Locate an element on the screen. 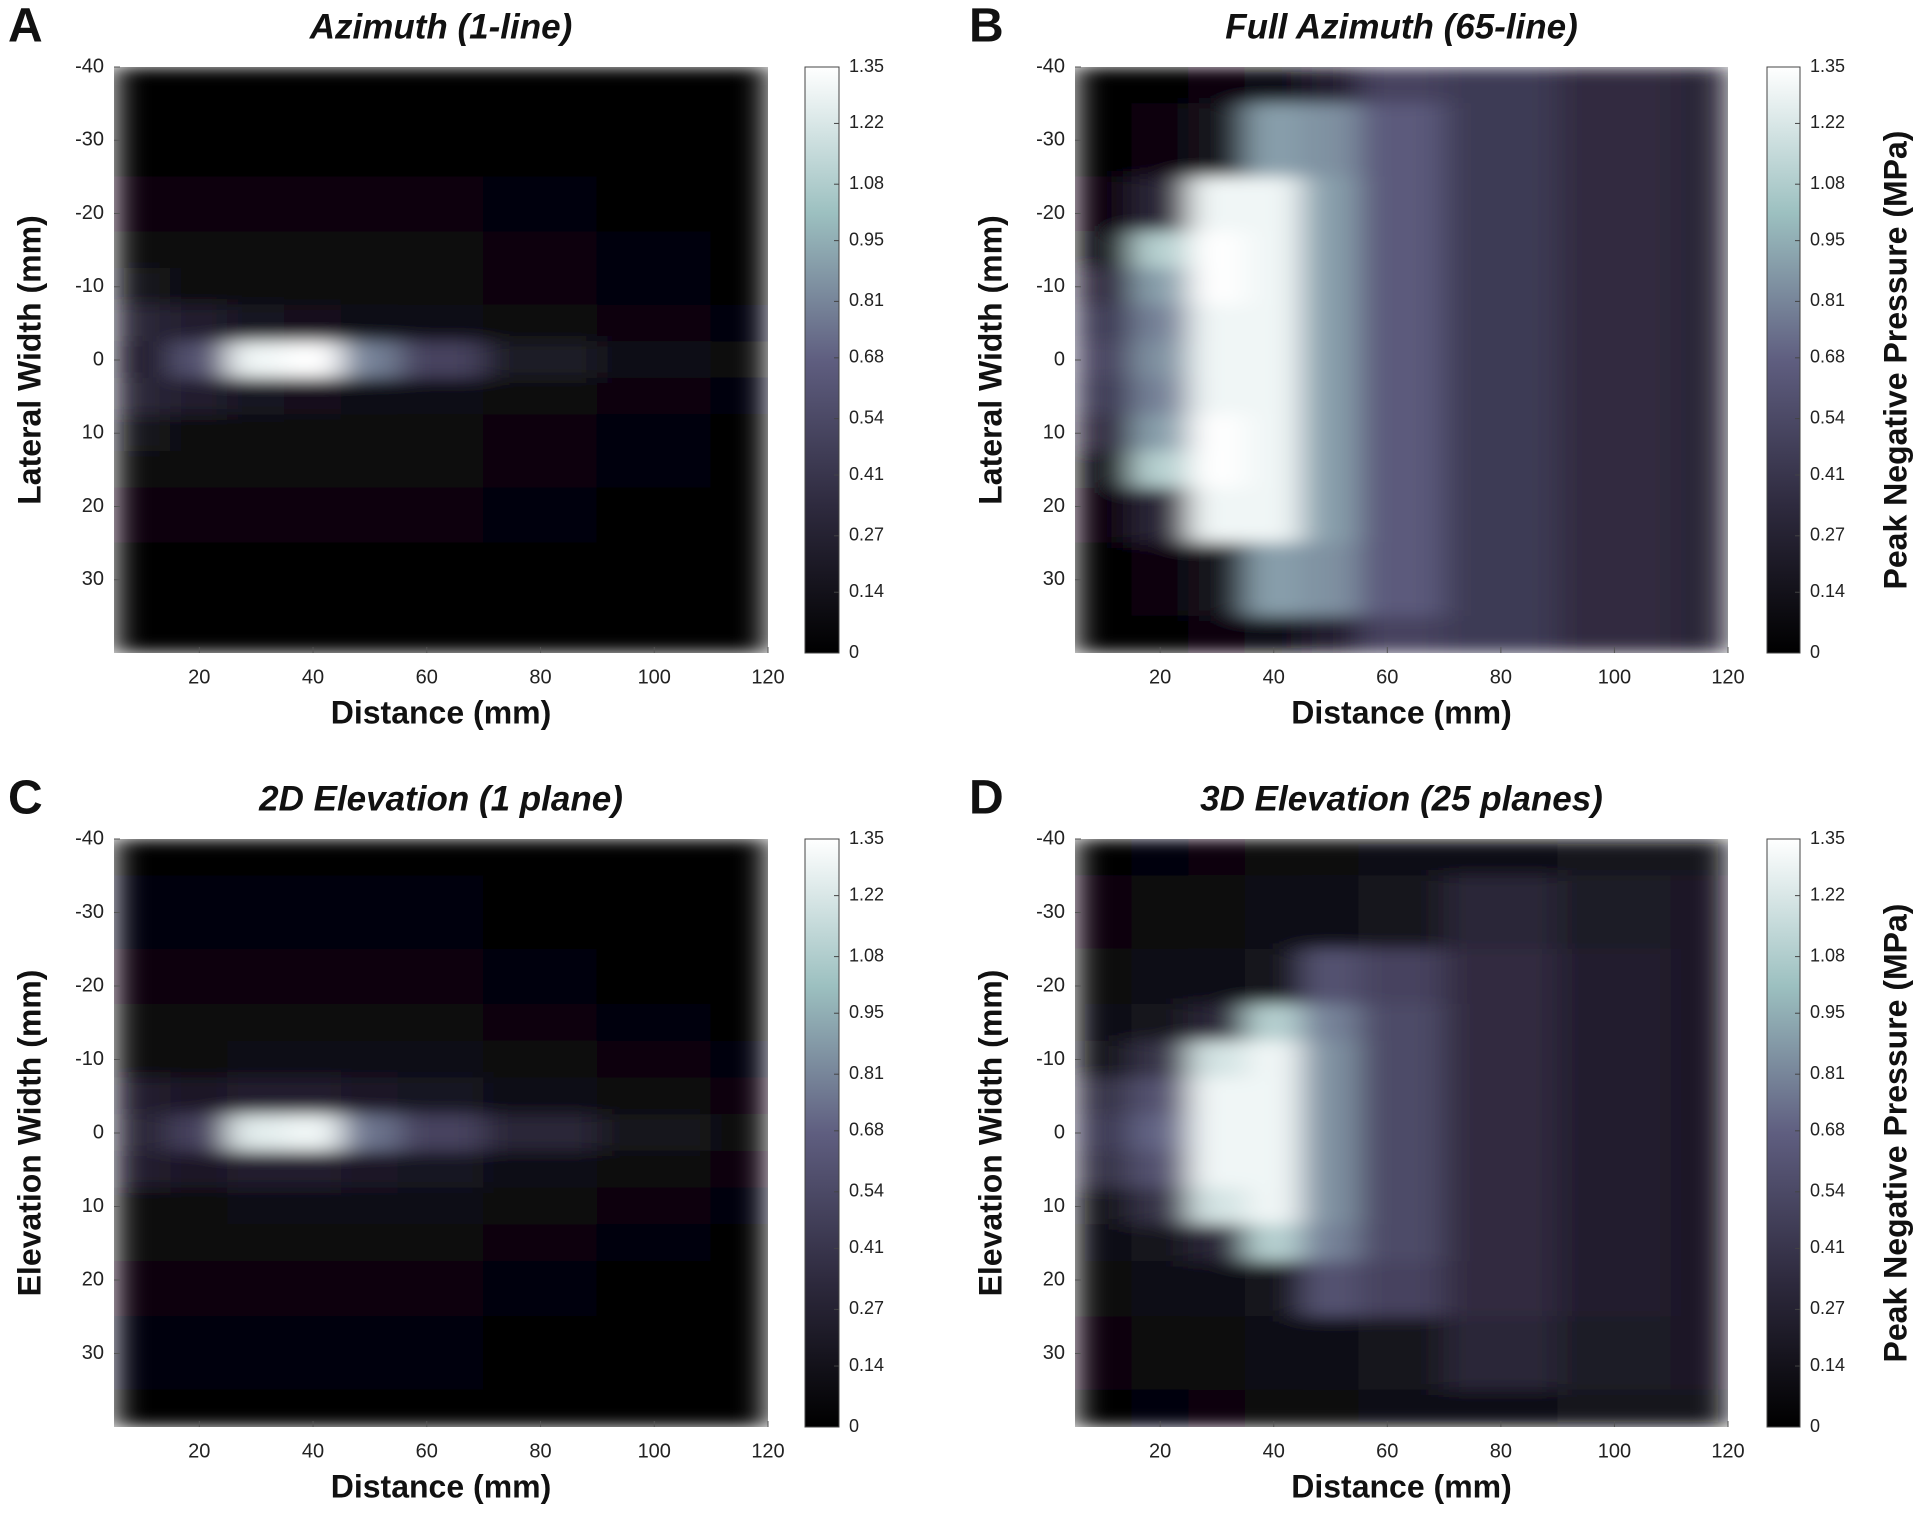  y-tick-label: 30 is located at coordinates (93, 579).